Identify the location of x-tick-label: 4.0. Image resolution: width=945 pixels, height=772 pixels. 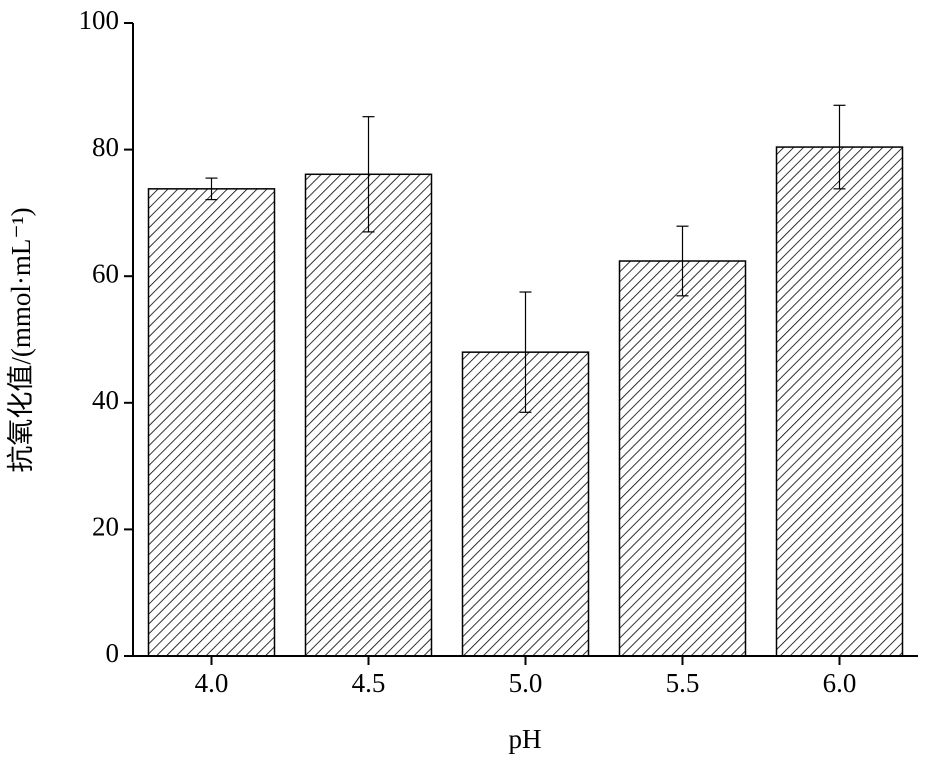
(212, 683).